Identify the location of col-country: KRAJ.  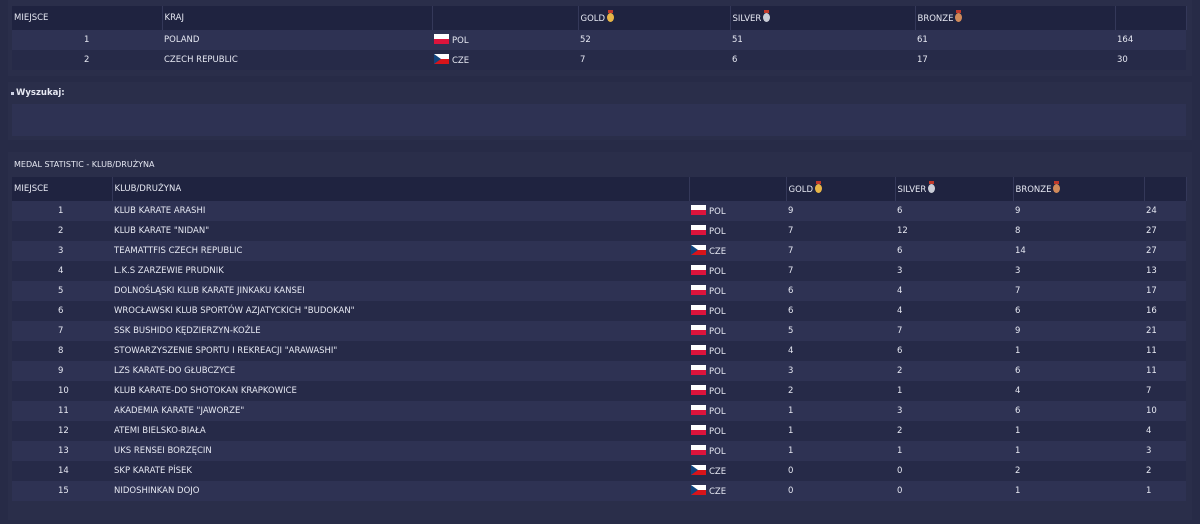
(297, 18).